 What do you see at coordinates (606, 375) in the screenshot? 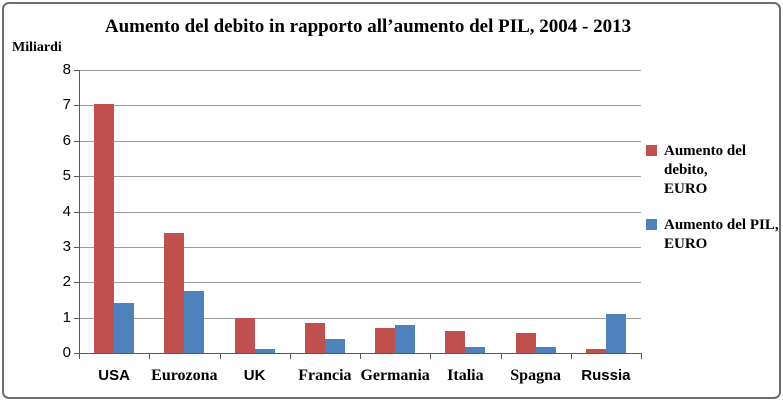
I see `category-label-russia: Russia` at bounding box center [606, 375].